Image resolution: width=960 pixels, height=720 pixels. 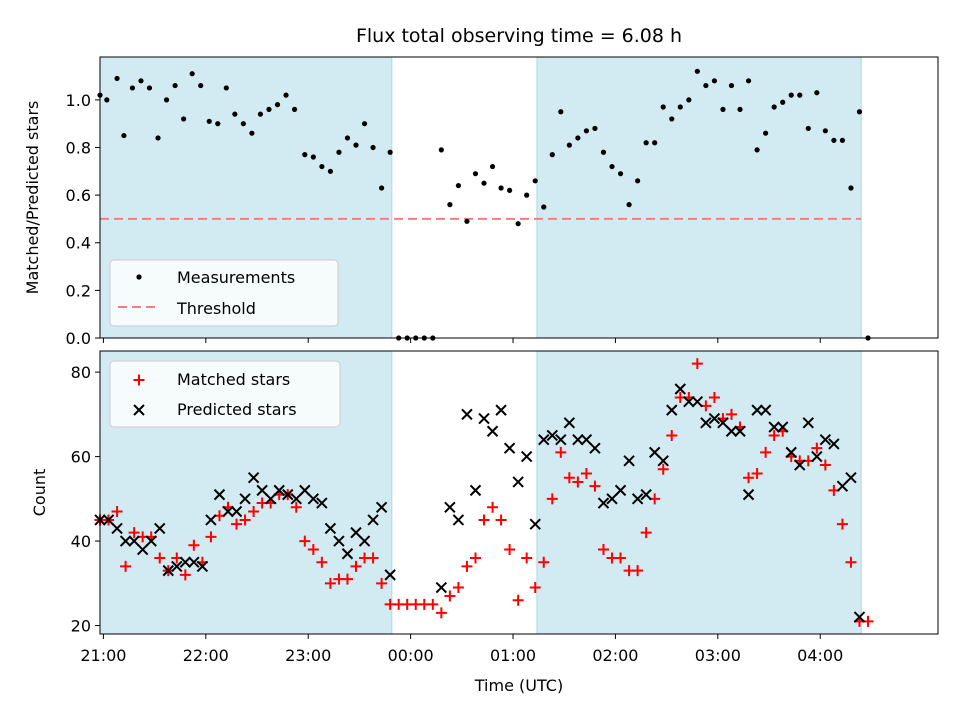 What do you see at coordinates (225, 394) in the screenshot?
I see `legend-box` at bounding box center [225, 394].